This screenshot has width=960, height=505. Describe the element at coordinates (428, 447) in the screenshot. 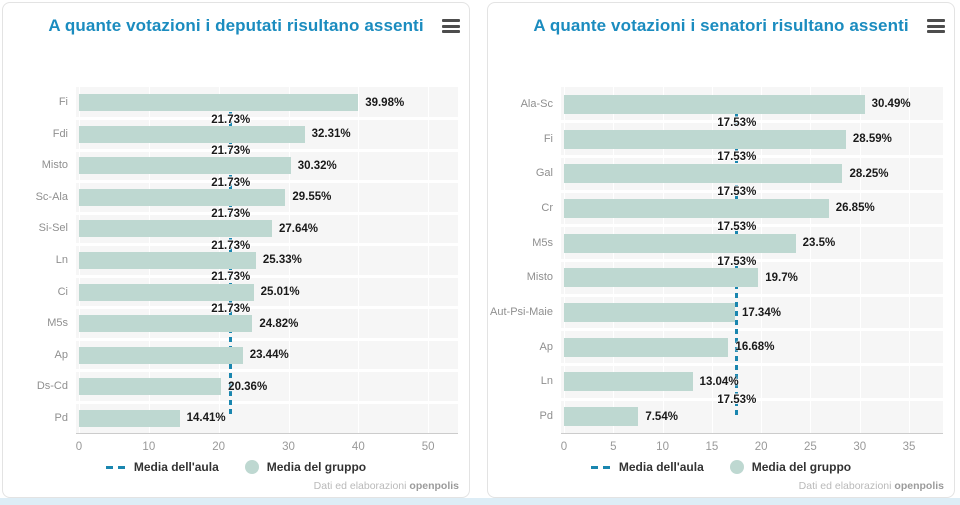

I see `x-axis-tick-label: 50` at that location.